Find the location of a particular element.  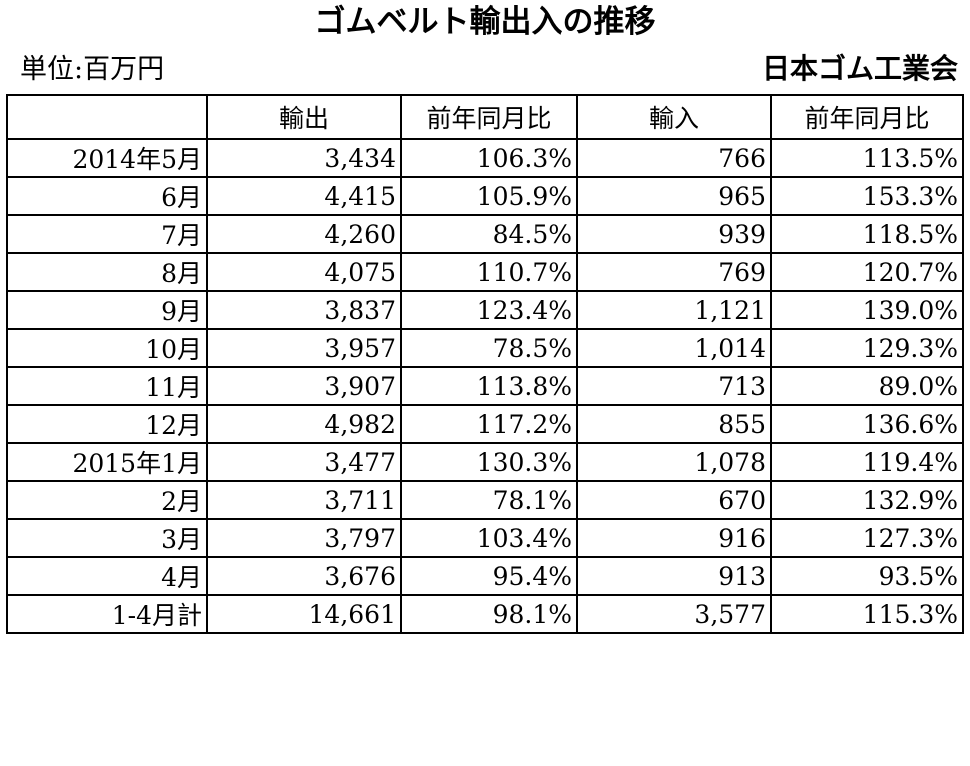

imports-cell: 1,078 is located at coordinates (674, 462).